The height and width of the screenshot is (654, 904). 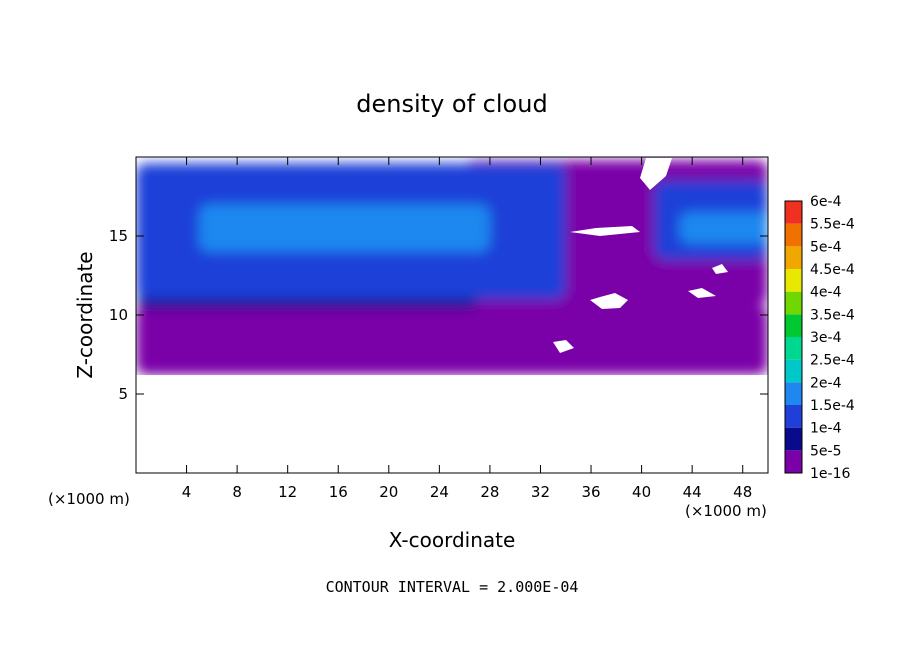 I want to click on chart-title: density of cloud, so click(x=451, y=104).